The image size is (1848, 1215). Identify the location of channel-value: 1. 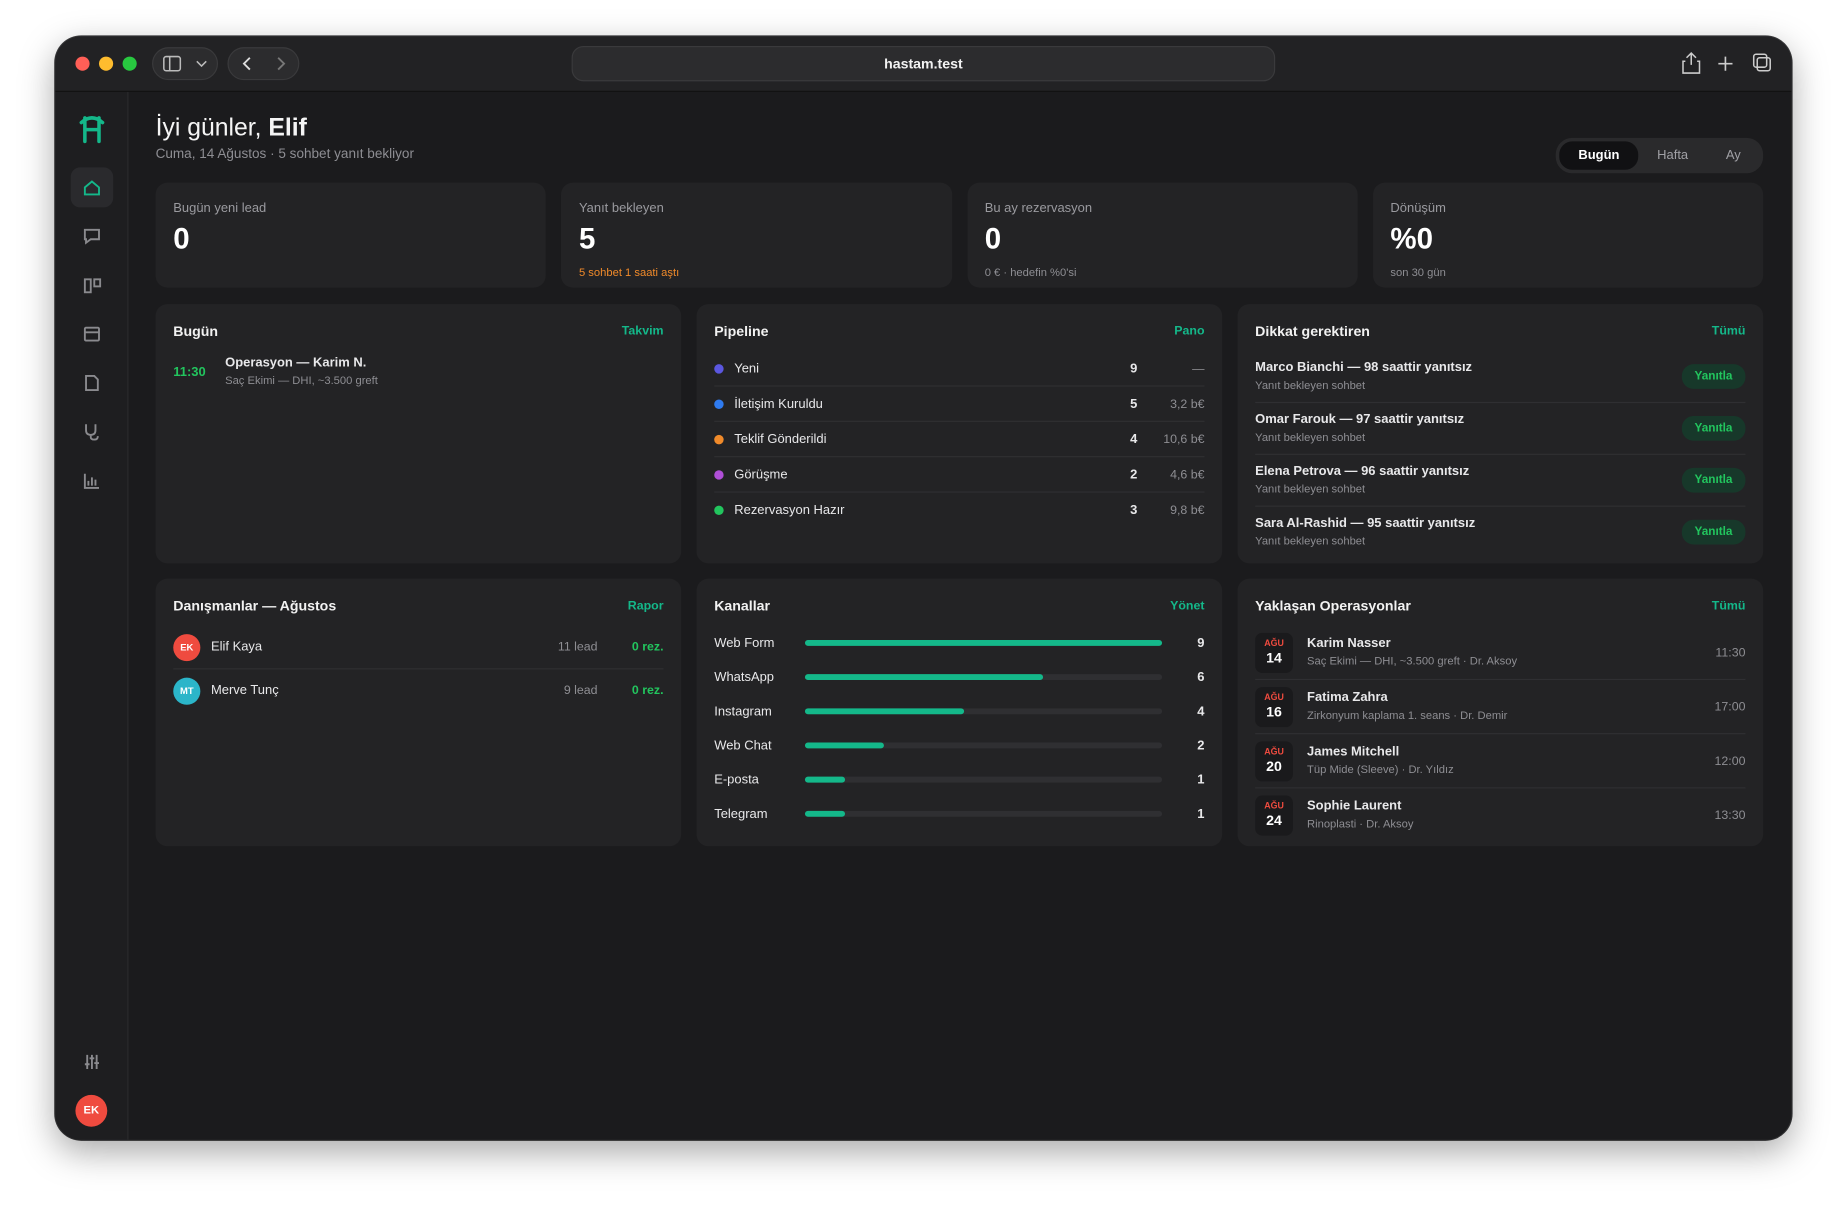
(1201, 813).